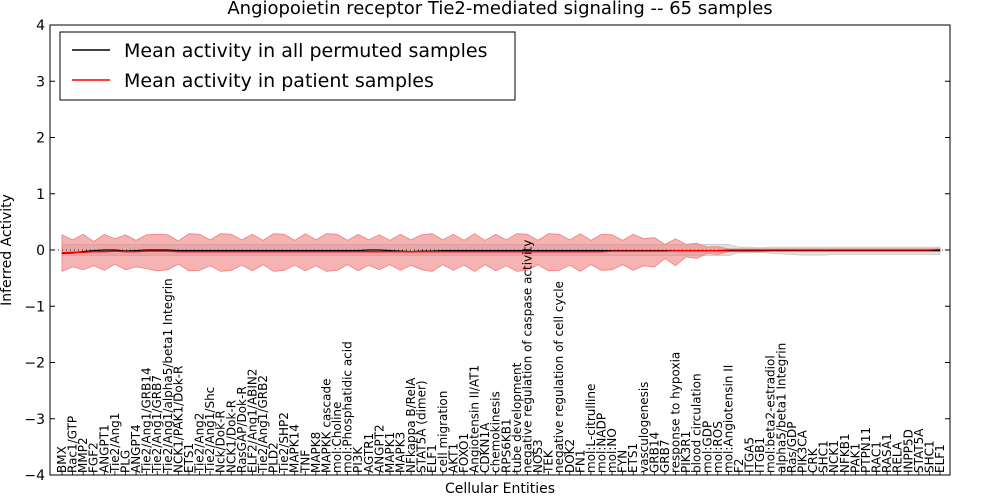 The height and width of the screenshot is (500, 1000). Describe the element at coordinates (40, 26) in the screenshot. I see `y-tick-label: 4` at that location.